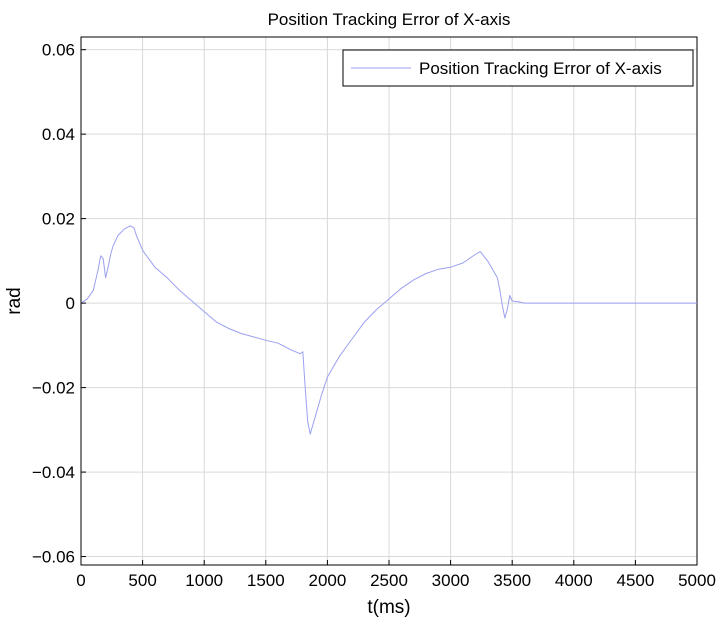 This screenshot has height=626, width=720. What do you see at coordinates (389, 580) in the screenshot?
I see `x-tick-label: 2500` at bounding box center [389, 580].